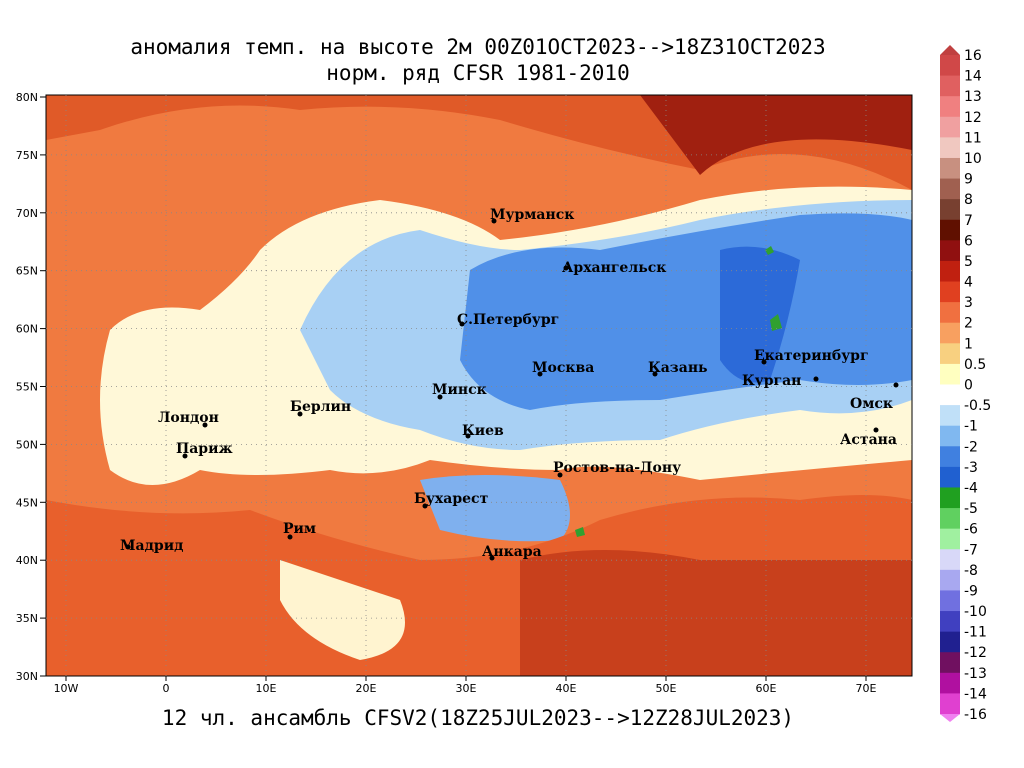 Image resolution: width=1024 pixels, height=768 pixels. What do you see at coordinates (968, 324) in the screenshot?
I see `colorbar-label: 2` at bounding box center [968, 324].